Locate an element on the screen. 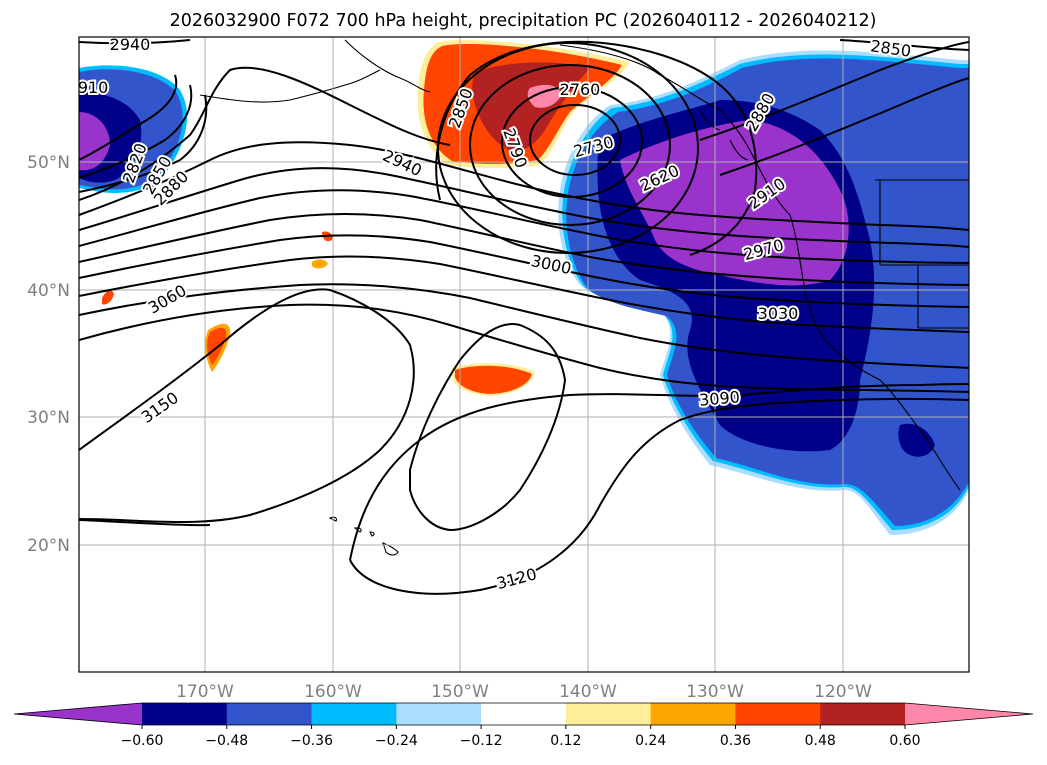  colorbar-tick-label: 0.12 is located at coordinates (565, 741).